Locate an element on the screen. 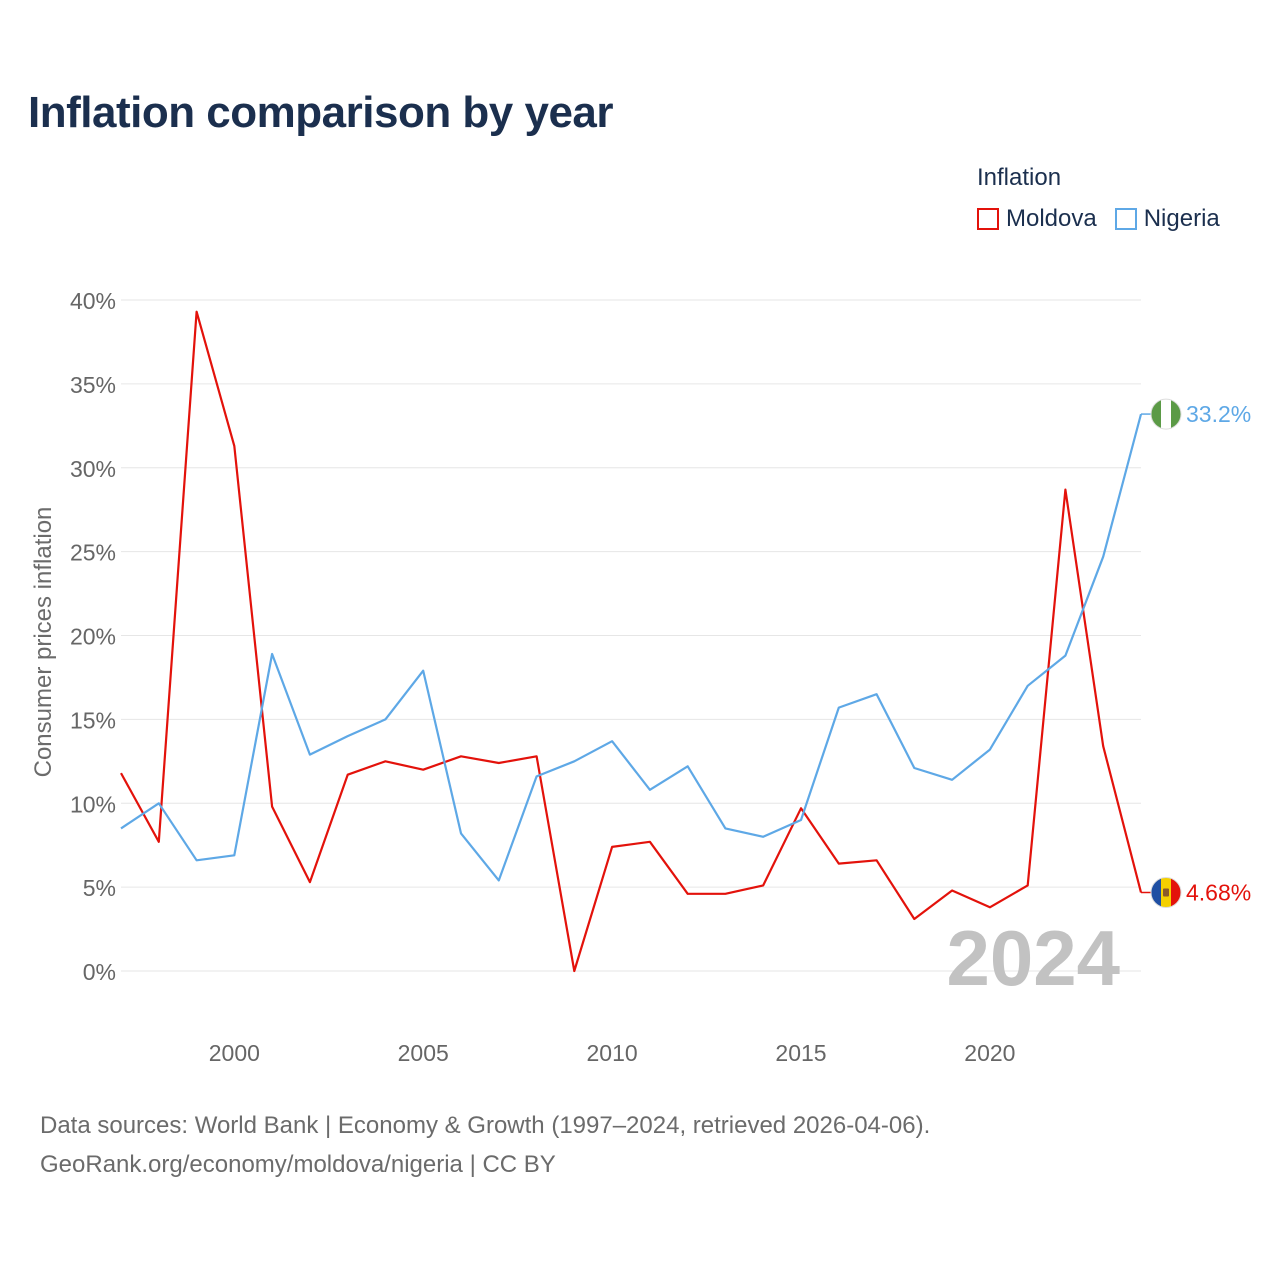  nigeria-flag-icon is located at coordinates (1166, 414).